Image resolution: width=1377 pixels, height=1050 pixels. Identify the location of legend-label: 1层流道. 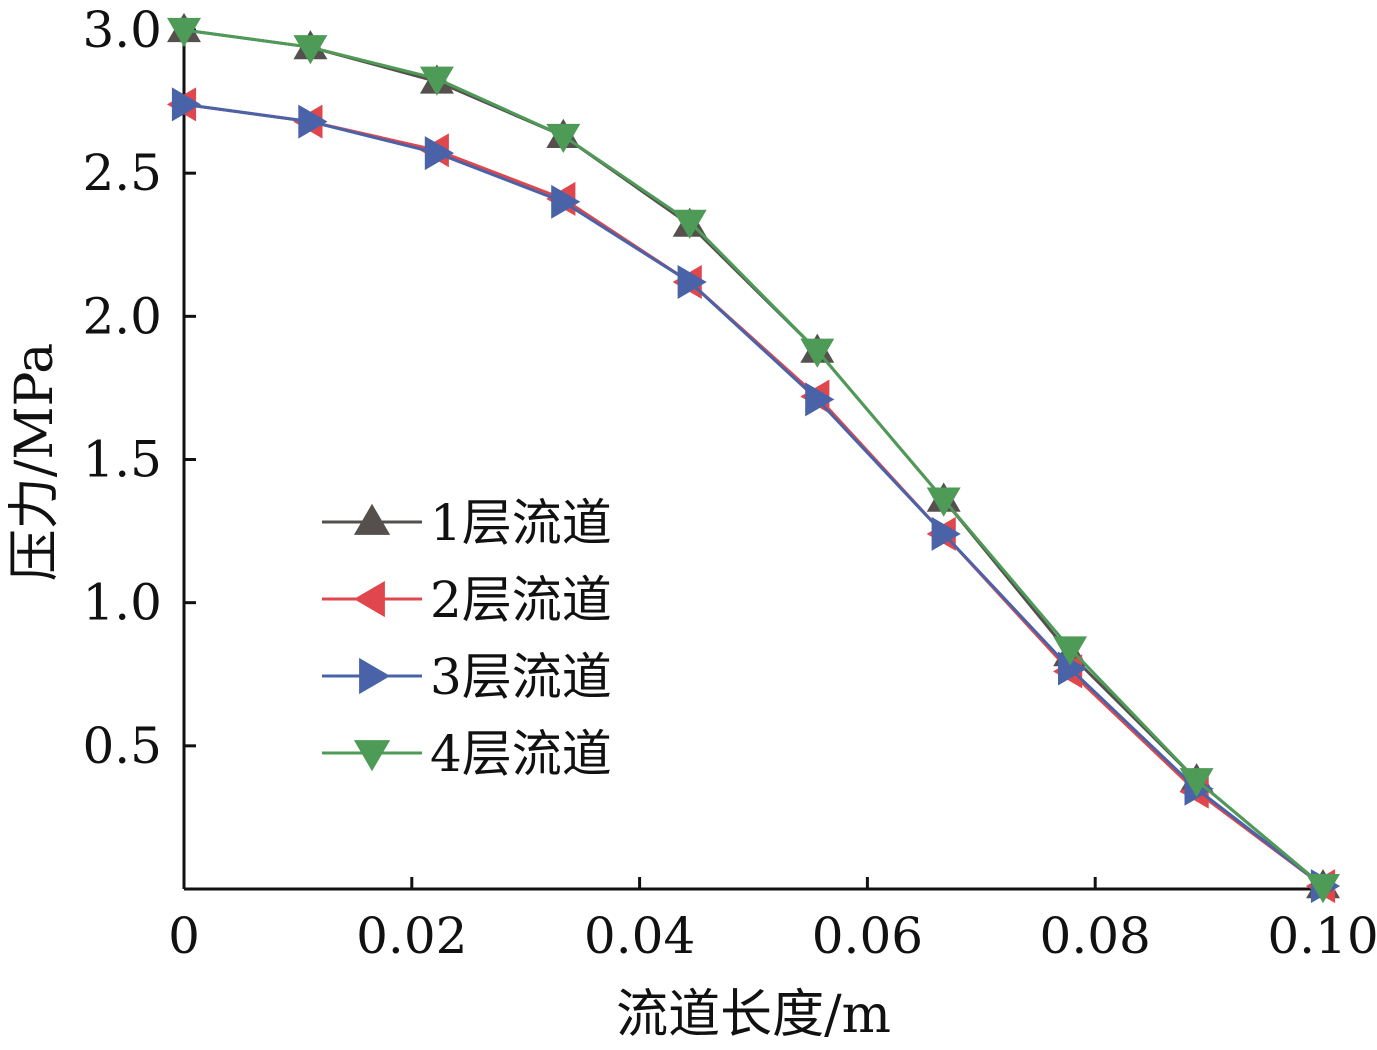
(521, 523).